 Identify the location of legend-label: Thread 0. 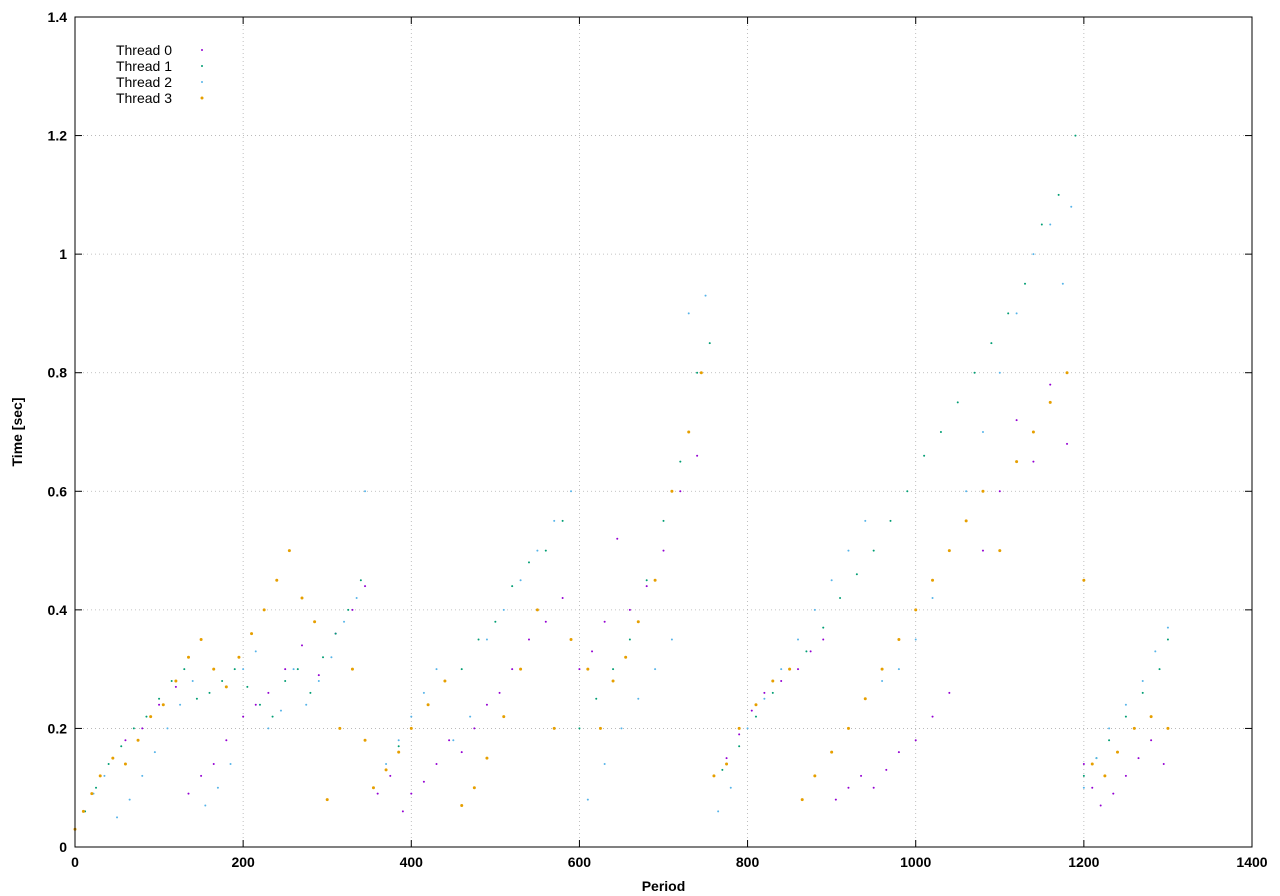
(144, 50).